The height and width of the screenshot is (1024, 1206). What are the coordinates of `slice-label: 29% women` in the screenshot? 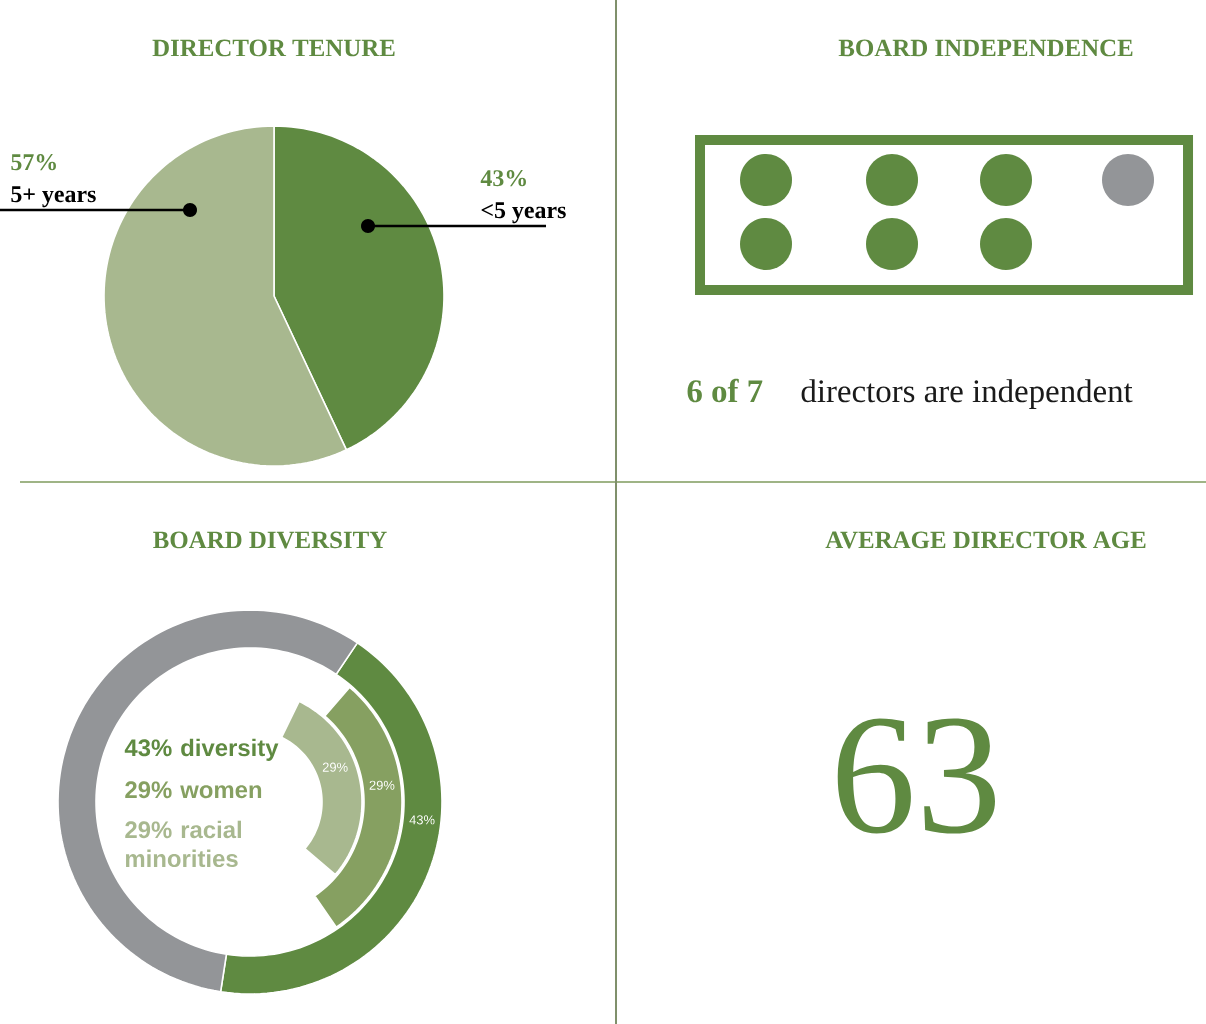 It's located at (193, 790).